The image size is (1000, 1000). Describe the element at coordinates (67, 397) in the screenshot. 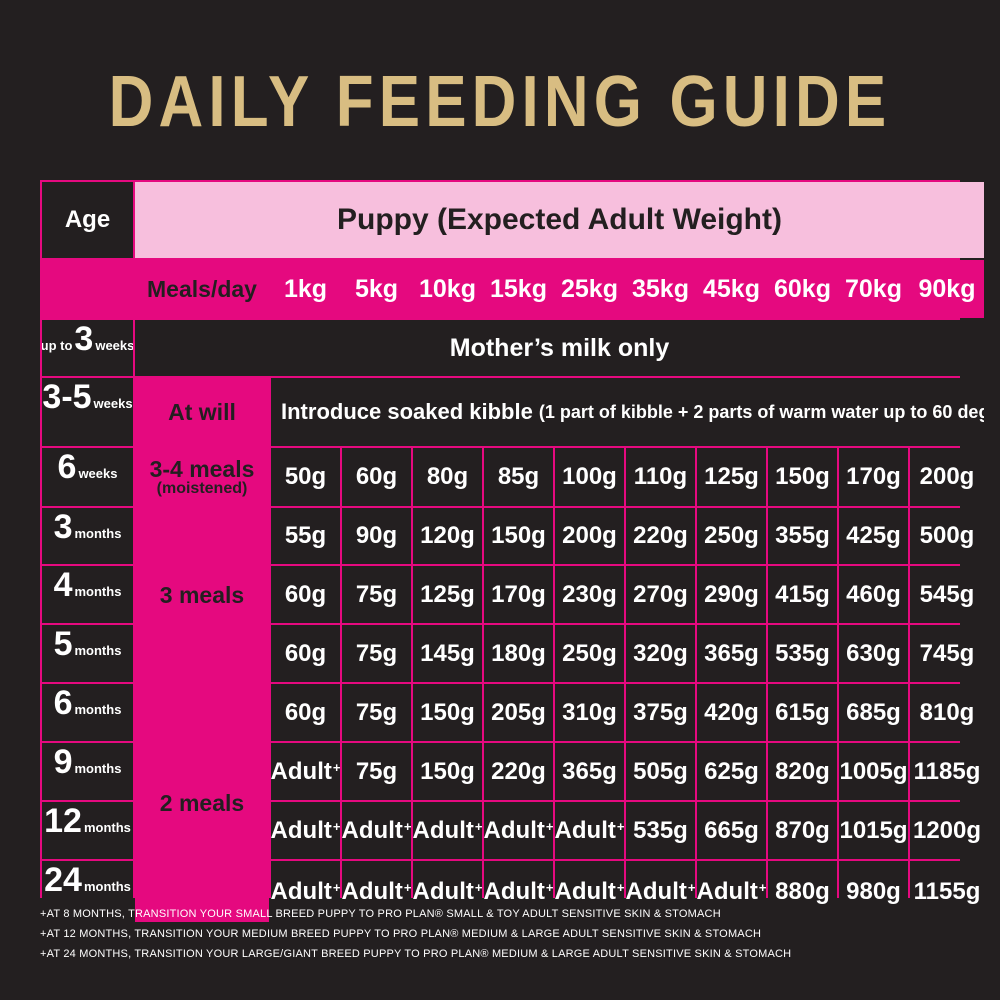

I see `age-number: 3-5` at that location.